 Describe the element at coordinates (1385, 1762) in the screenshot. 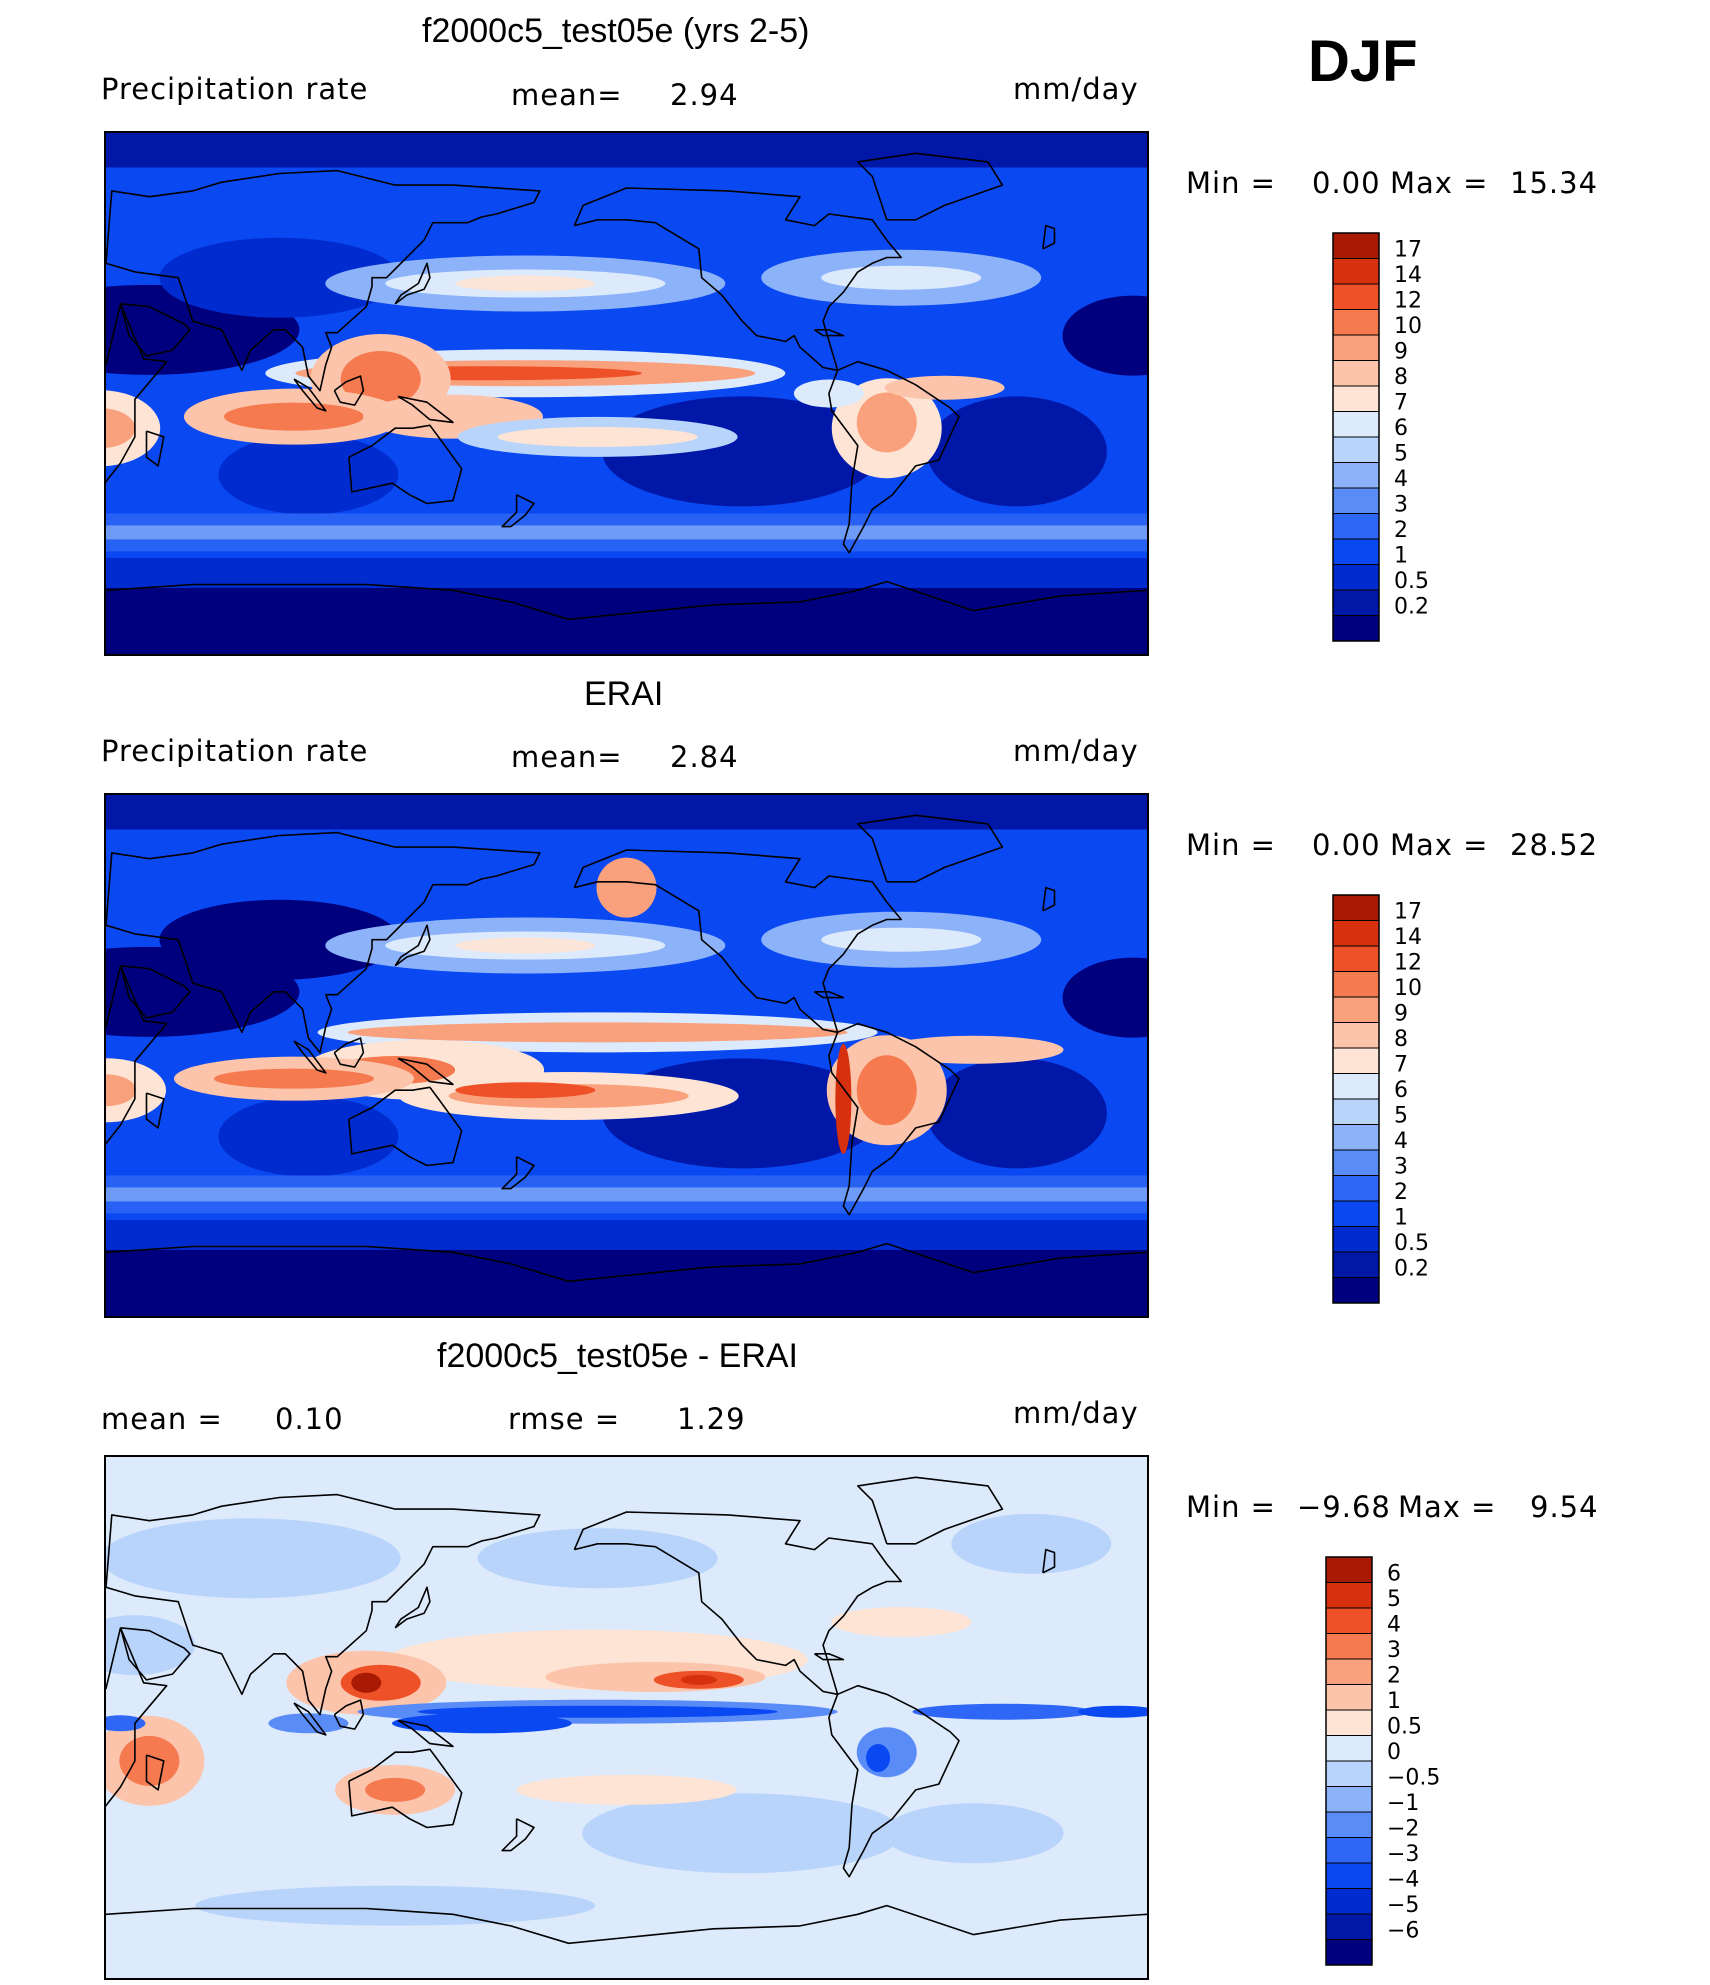

I see `colorbar: 6 5 4 3 2 1 0.5 0 −0.5 −1 −2 −3 −4 −5 −6` at that location.